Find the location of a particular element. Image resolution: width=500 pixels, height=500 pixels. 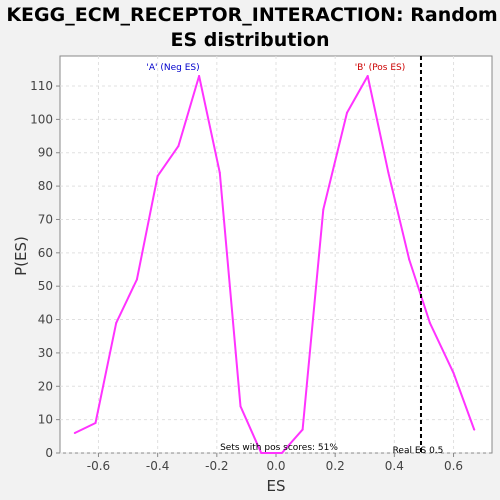

y-tick-label: 40 is located at coordinates (45, 320).